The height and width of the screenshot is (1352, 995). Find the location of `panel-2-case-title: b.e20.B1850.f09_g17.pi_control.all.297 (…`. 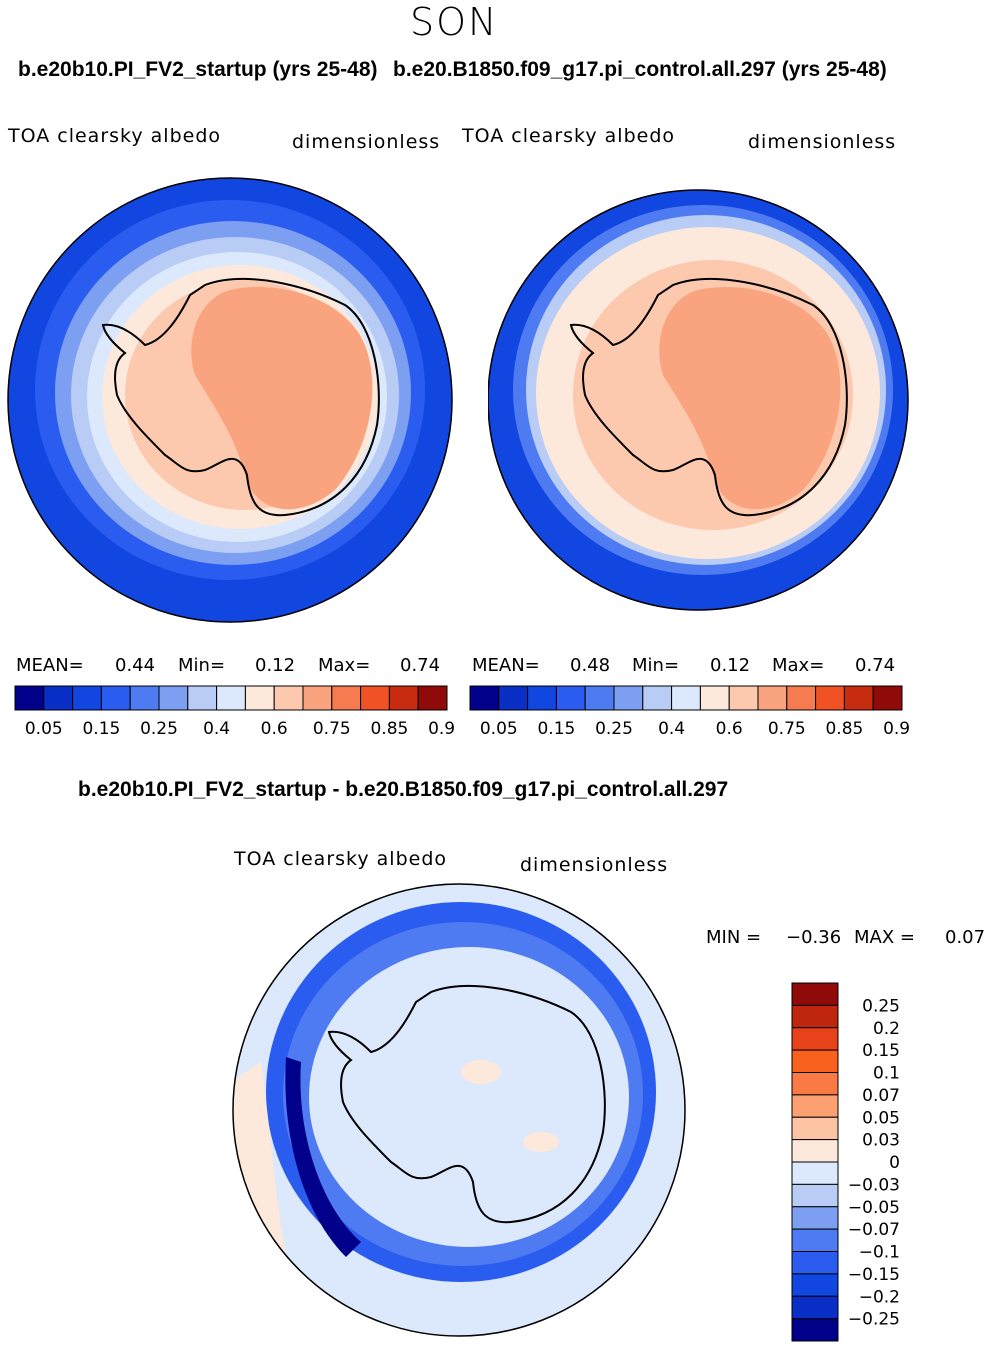

panel-2-case-title: b.e20.B1850.f09_g17.pi_control.all.297 (… is located at coordinates (640, 69).